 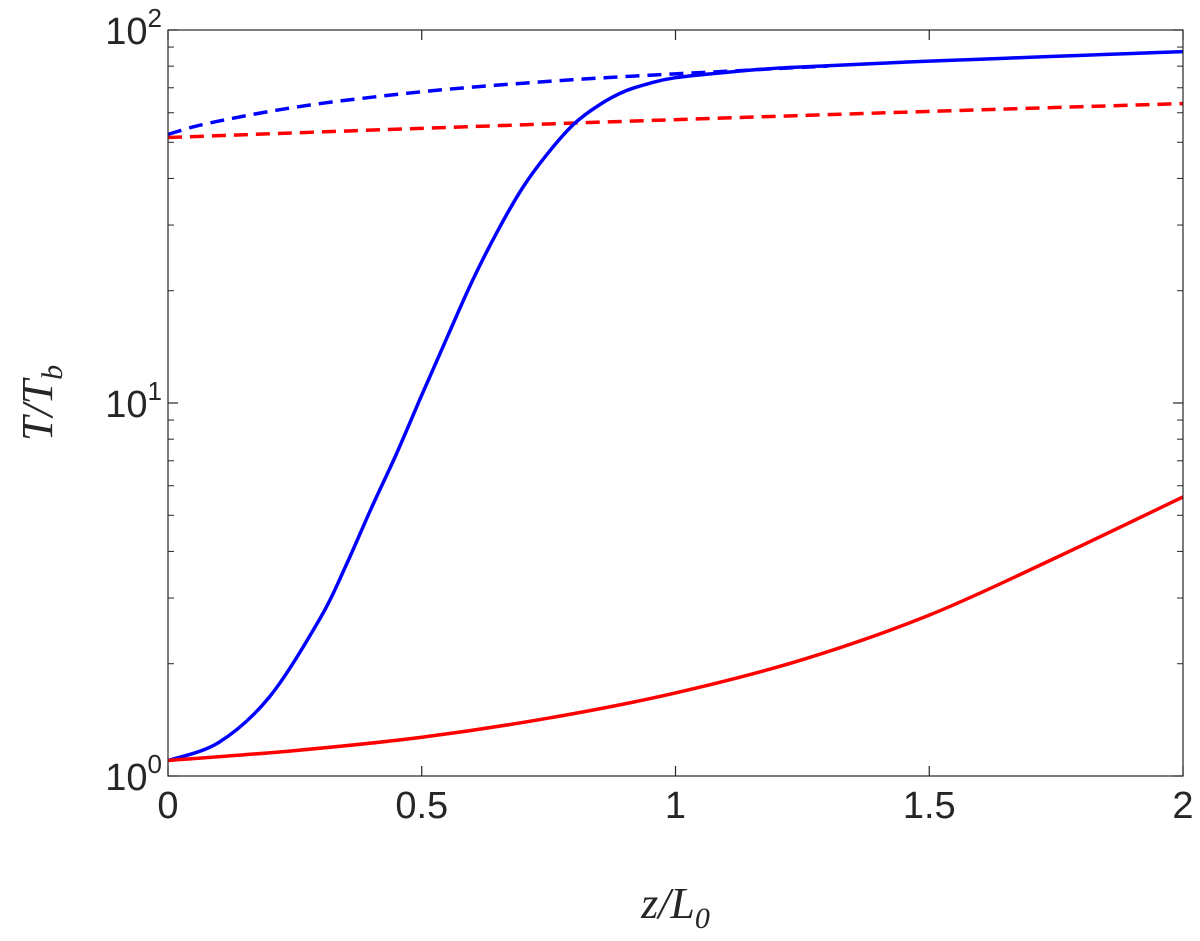 I want to click on y-tick-label: 10⁰, so click(x=133, y=774).